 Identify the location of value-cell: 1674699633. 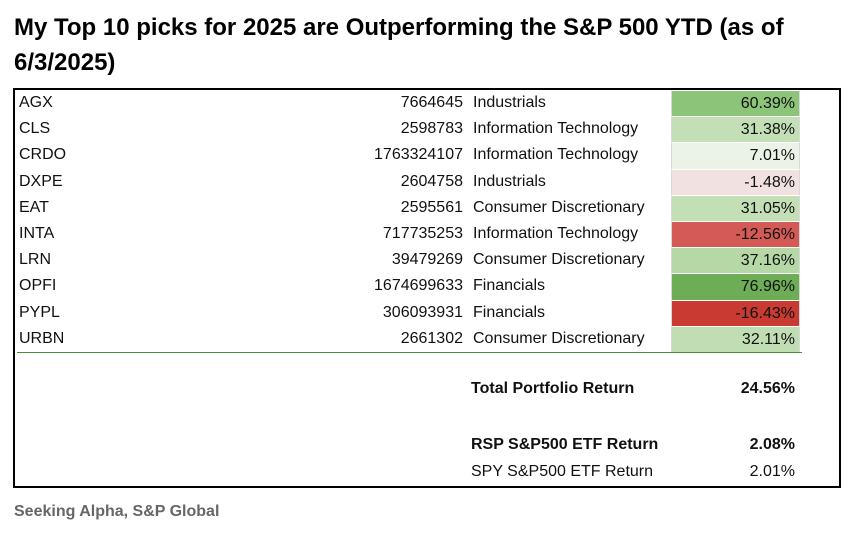
(418, 286).